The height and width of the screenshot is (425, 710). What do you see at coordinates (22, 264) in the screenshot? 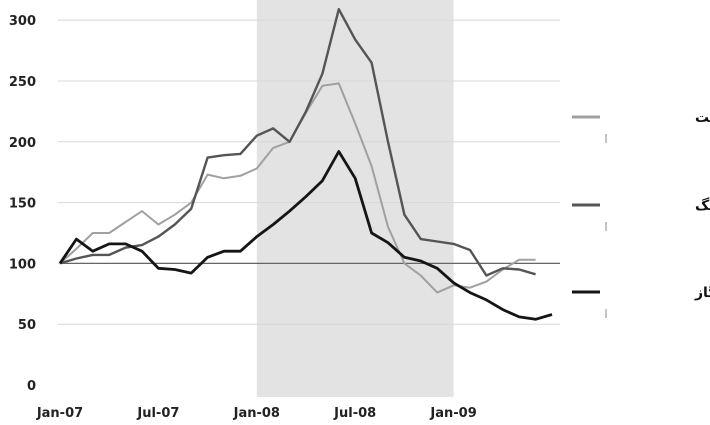
I see `y-tick-label: 100` at bounding box center [22, 264].